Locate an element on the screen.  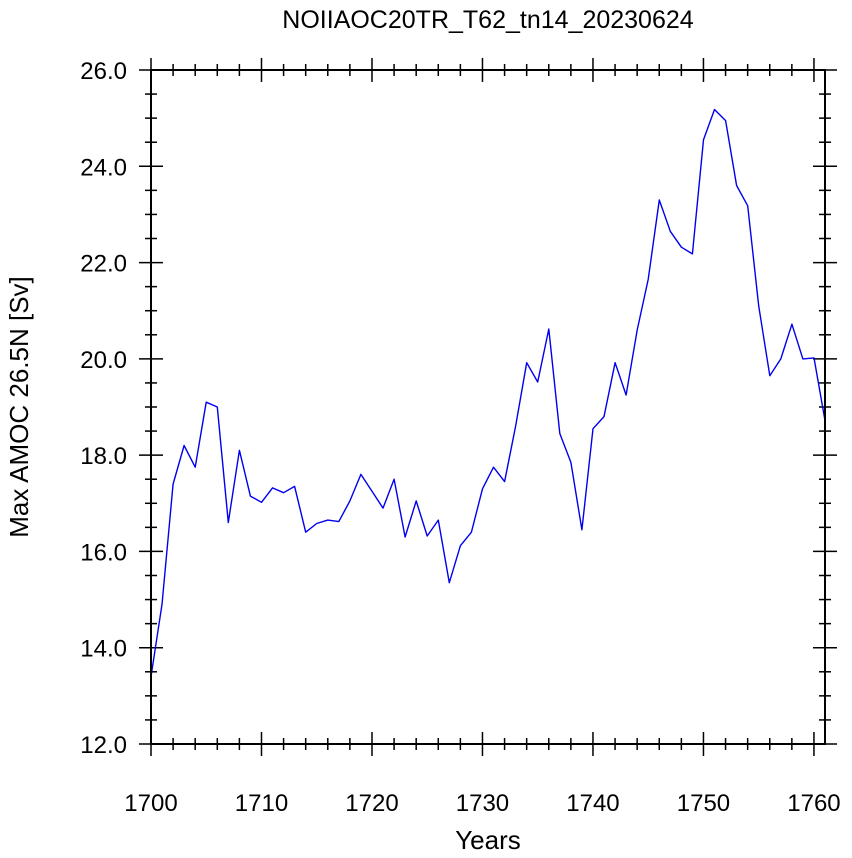
y-tick-label: 16.0 is located at coordinates (103, 552).